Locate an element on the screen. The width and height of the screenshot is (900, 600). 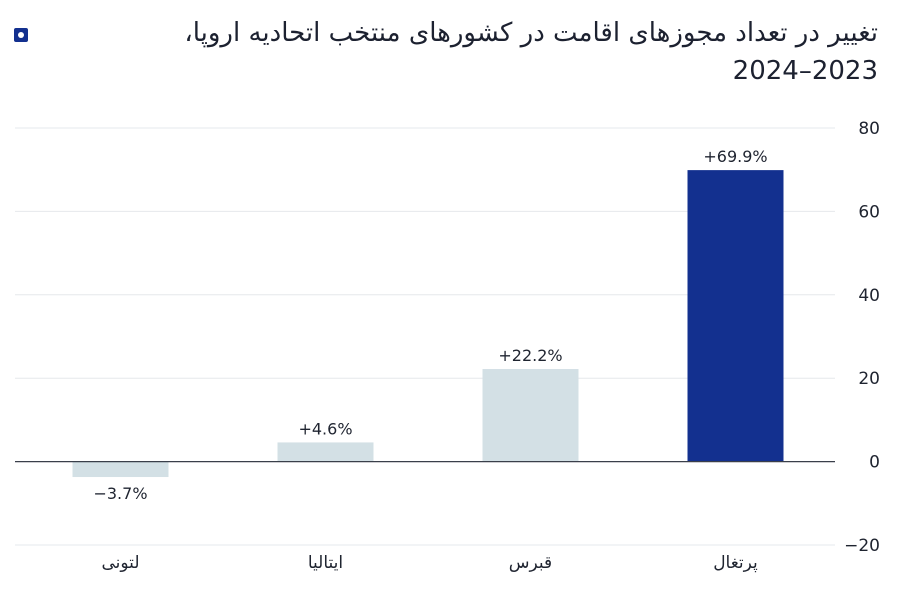
x-tick-label: پرتغال is located at coordinates (735, 563).